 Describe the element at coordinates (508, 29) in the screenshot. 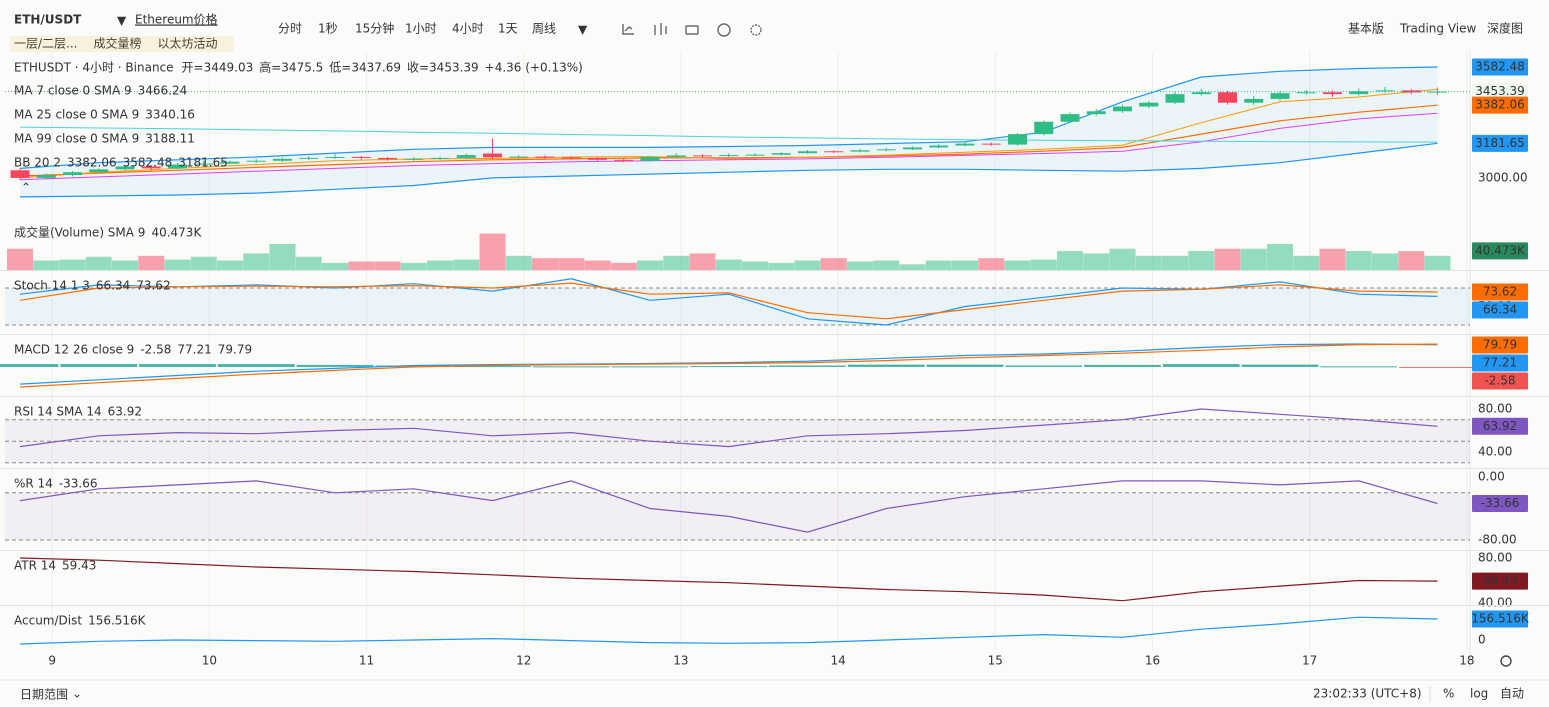

I see `interval-button: 1天` at that location.